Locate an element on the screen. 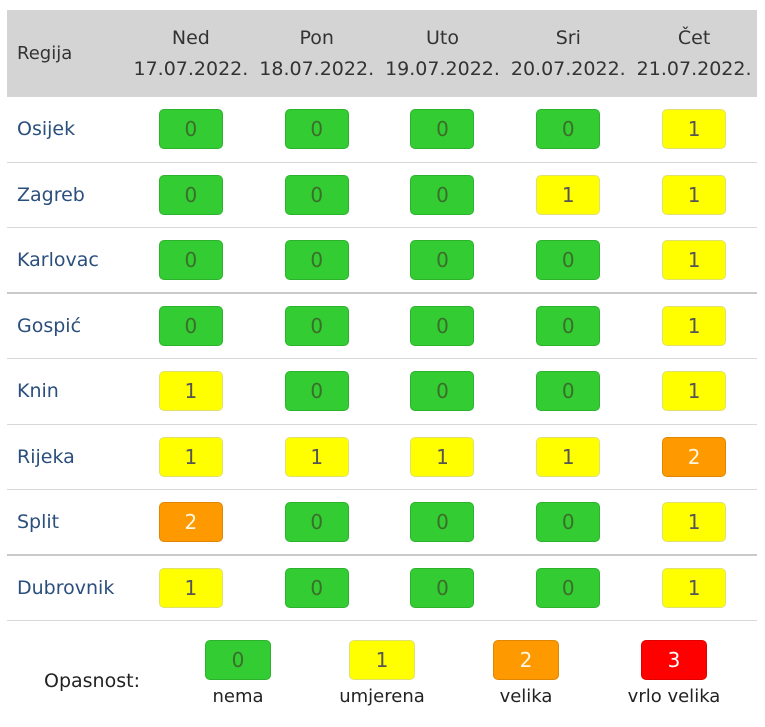 This screenshot has width=765, height=727. region-name: Gospić is located at coordinates (49, 325).